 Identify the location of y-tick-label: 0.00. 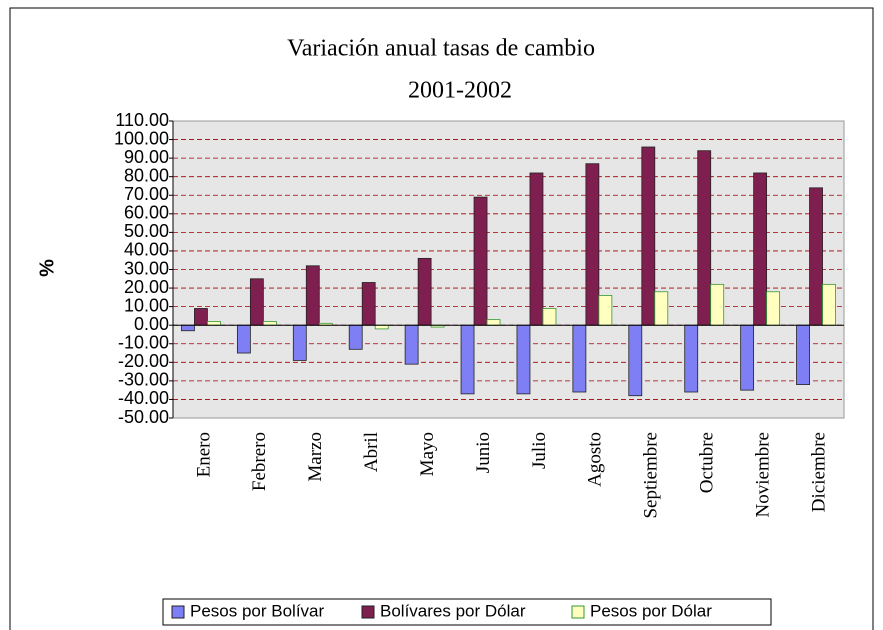
(151, 324).